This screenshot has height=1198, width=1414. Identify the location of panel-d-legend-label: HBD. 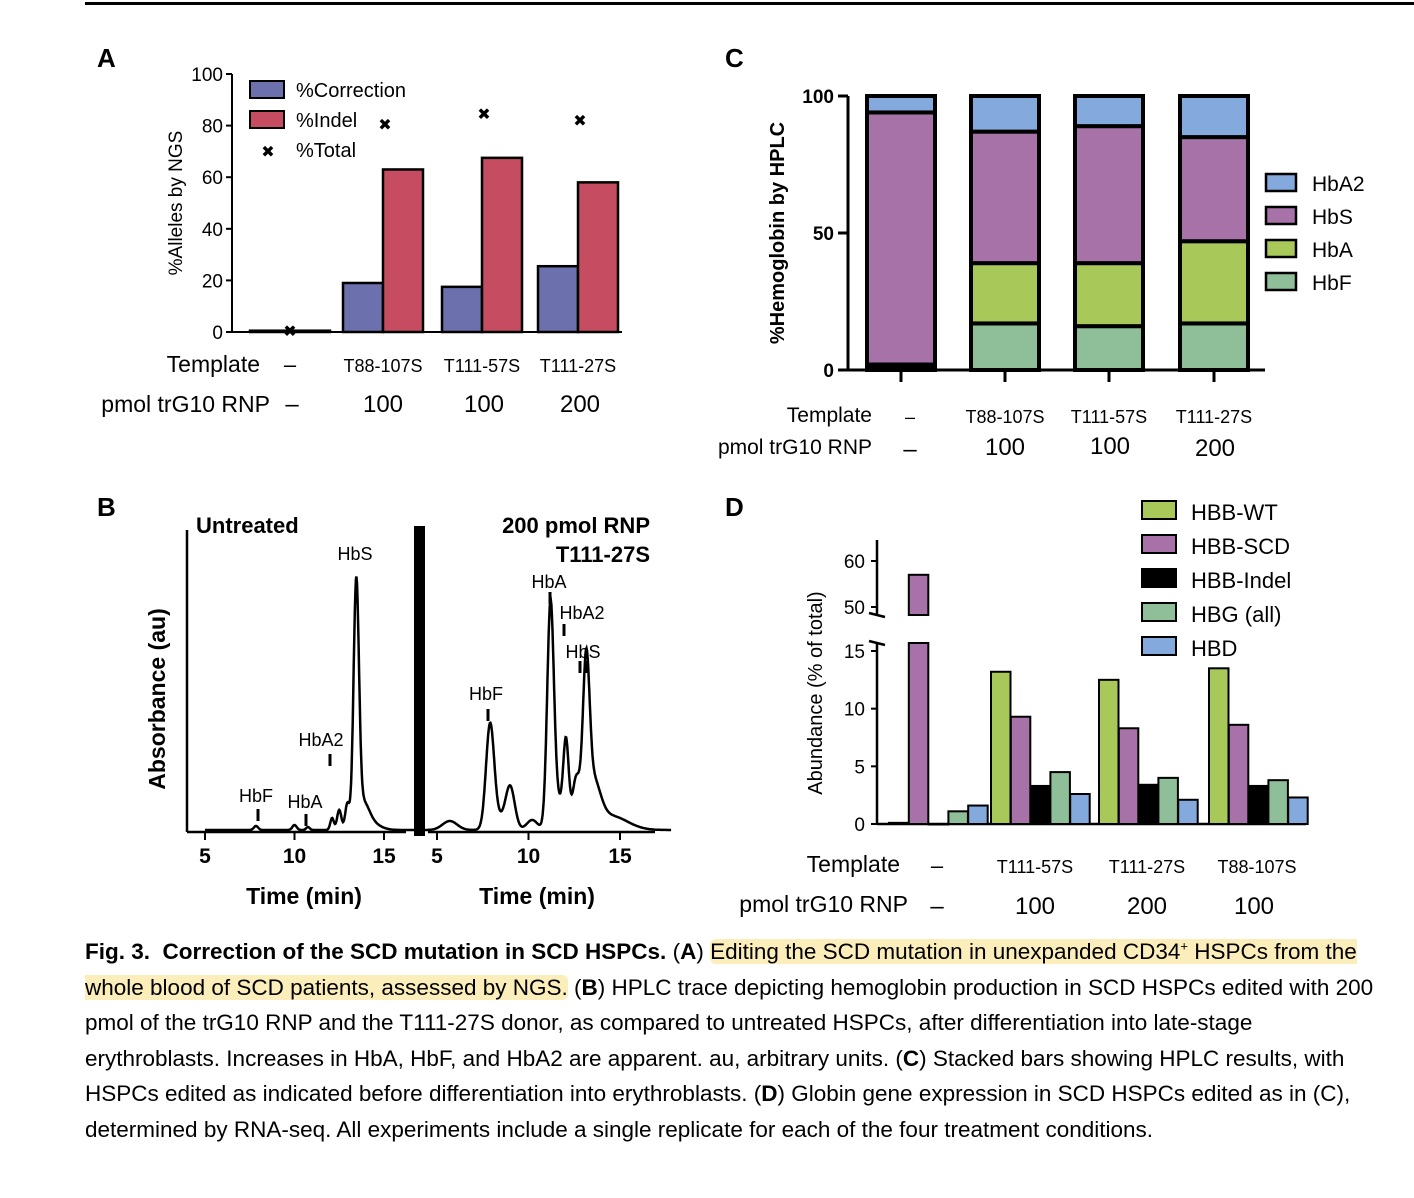
(1214, 648).